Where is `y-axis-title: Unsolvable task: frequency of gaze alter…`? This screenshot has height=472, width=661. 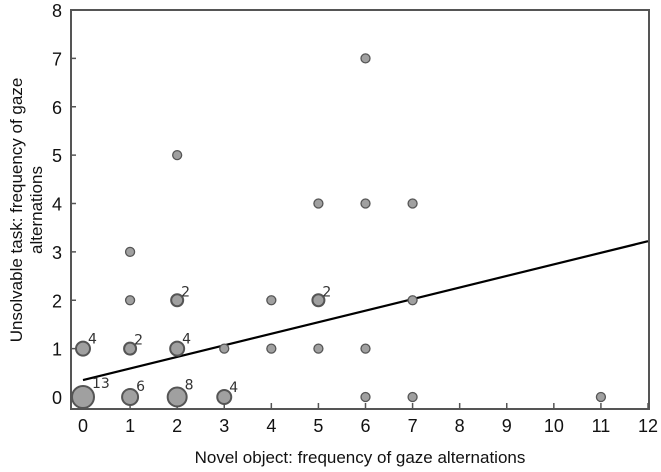 y-axis-title: Unsolvable task: frequency of gaze alter… is located at coordinates (26, 210).